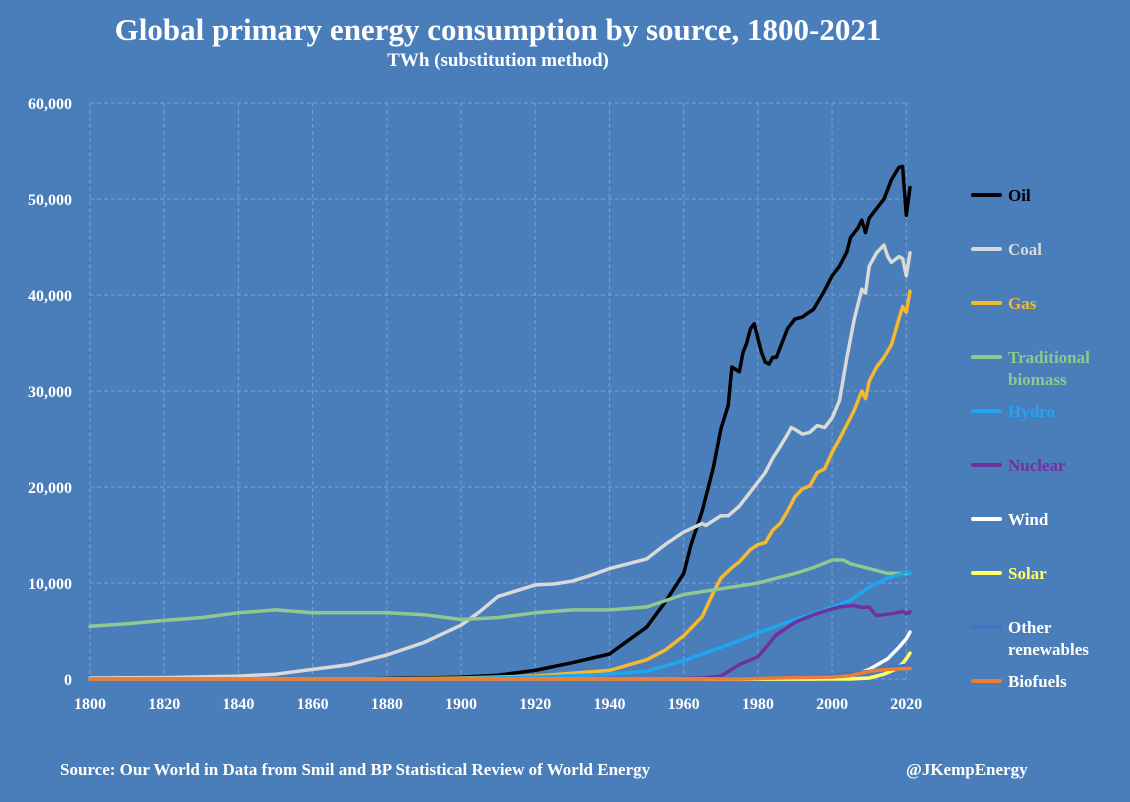  What do you see at coordinates (684, 704) in the screenshot?
I see `x-tick-label: 1960` at bounding box center [684, 704].